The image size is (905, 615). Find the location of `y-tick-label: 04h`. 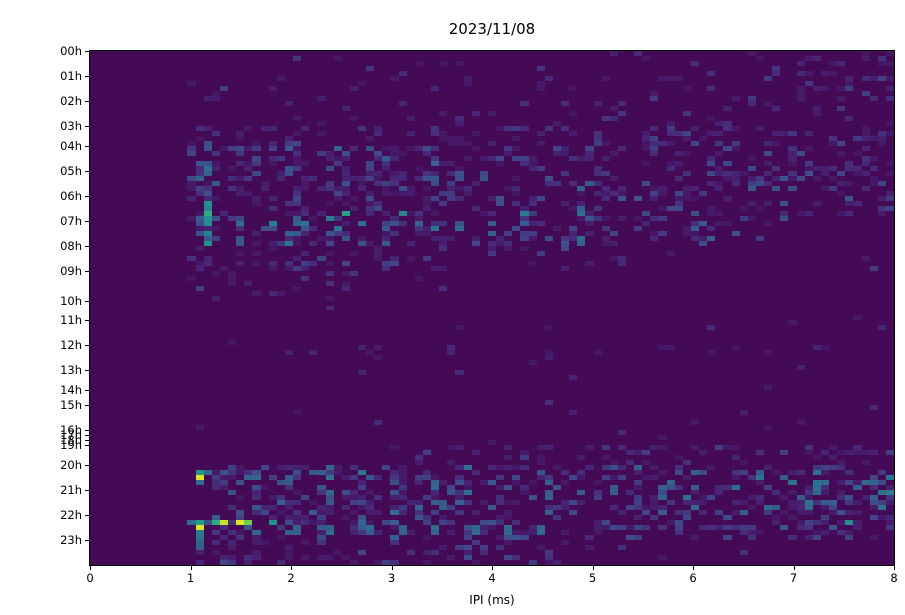

y-tick-label: 04h is located at coordinates (71, 145).